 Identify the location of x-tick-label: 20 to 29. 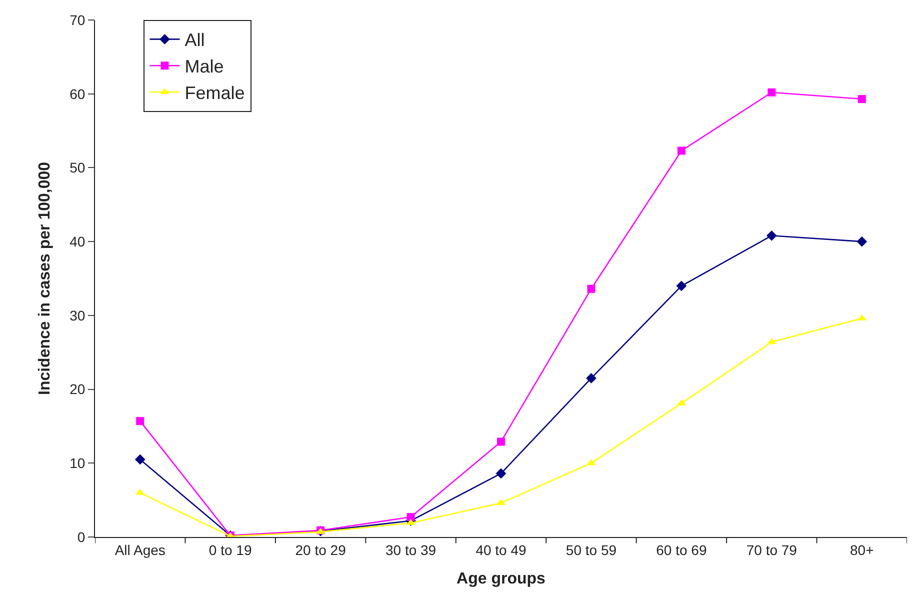
(320, 550).